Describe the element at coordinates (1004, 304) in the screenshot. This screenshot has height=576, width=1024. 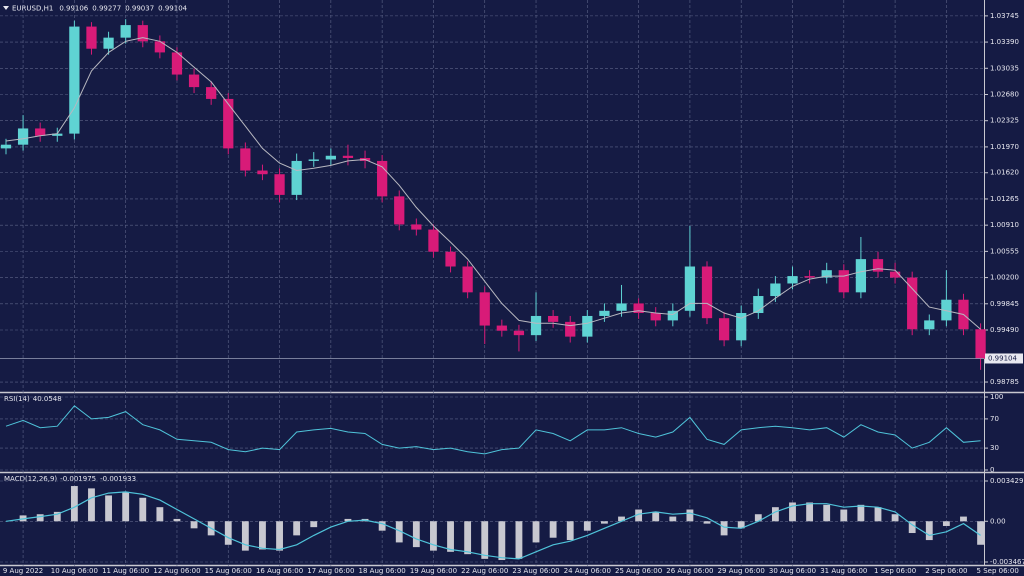
I see `y-tick-label: 0.99845` at that location.